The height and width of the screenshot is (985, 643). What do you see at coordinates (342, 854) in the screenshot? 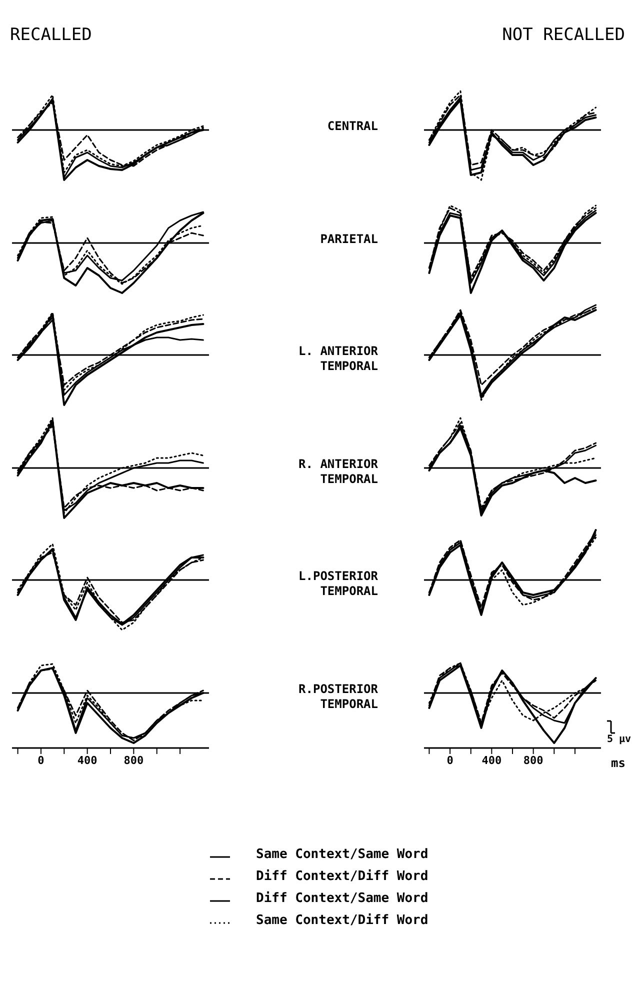
I see `legend-label: Same Context/Same Word` at bounding box center [342, 854].